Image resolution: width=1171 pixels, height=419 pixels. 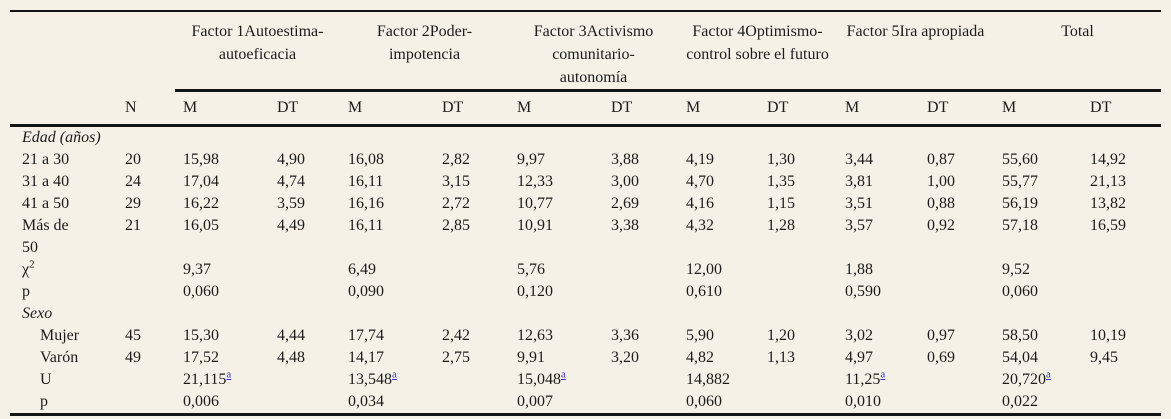 What do you see at coordinates (586, 403) in the screenshot?
I see `table-row: p 0,006 0,034 0,007 0,060 0,010 0,022` at bounding box center [586, 403].